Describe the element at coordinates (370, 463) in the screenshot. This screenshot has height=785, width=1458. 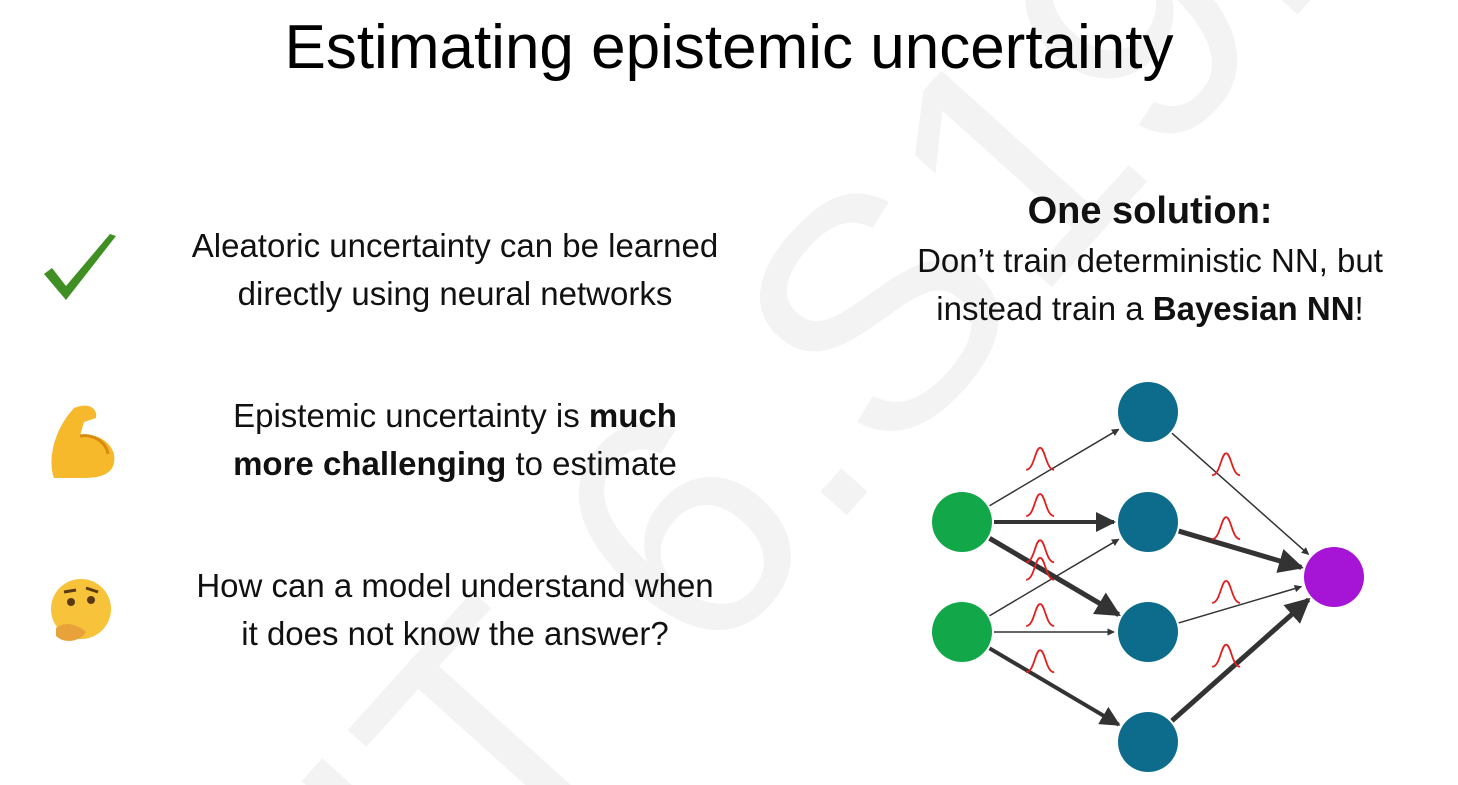
I see `bold-text: more challenging` at that location.